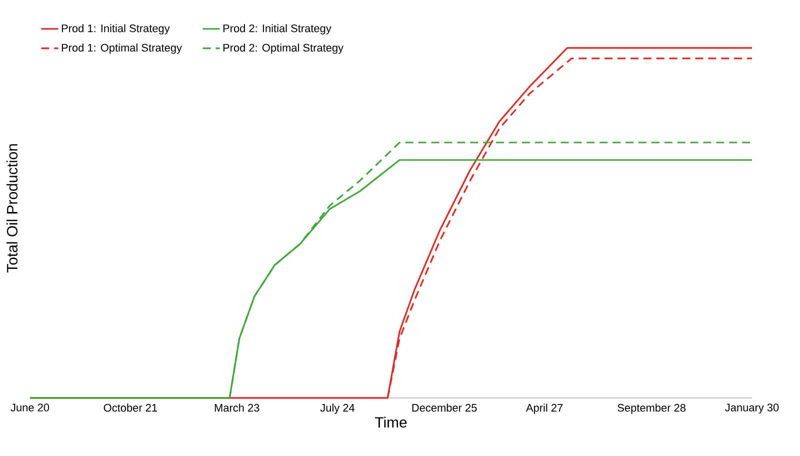 The width and height of the screenshot is (800, 456). I want to click on x-tick-label: June 20, so click(30, 408).